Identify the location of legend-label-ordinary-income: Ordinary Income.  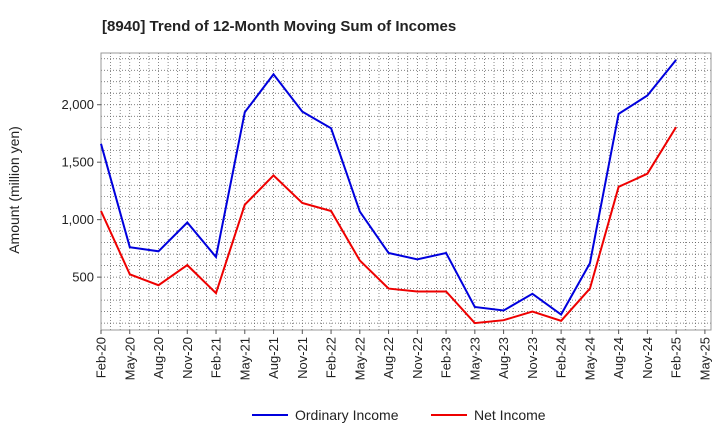
(347, 415).